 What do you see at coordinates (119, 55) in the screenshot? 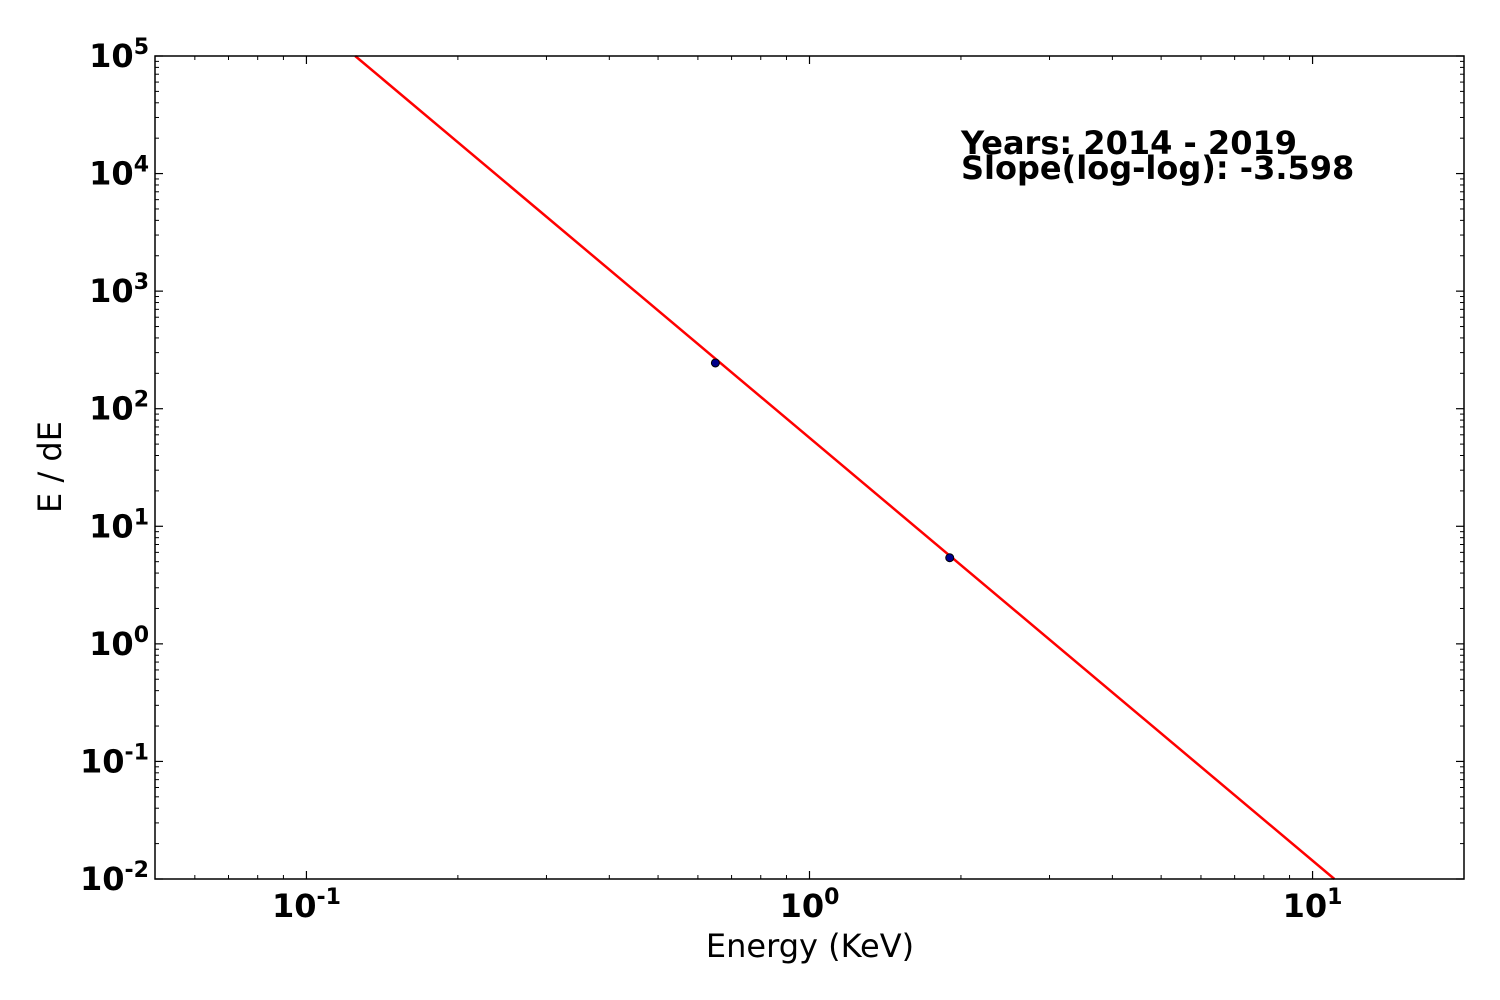
I see `y-tick-label: 105` at bounding box center [119, 55].